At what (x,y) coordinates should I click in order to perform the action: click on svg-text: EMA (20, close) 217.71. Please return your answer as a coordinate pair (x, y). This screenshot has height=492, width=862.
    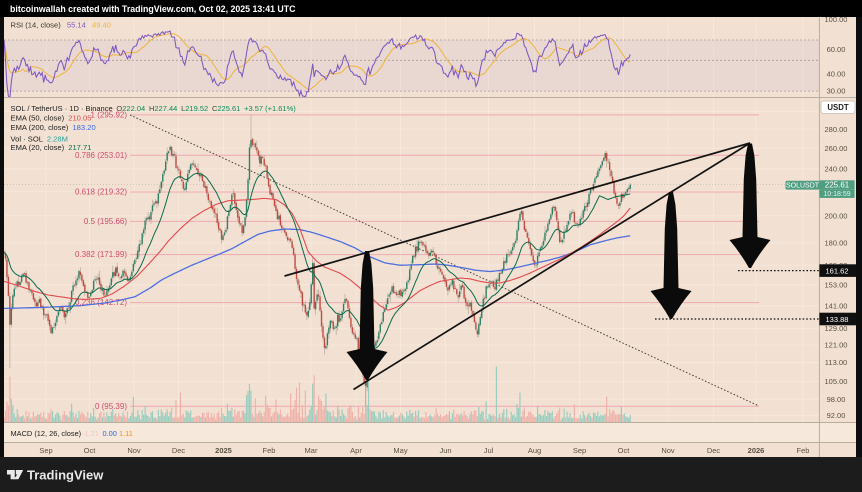
    Looking at the image, I should click on (51, 147).